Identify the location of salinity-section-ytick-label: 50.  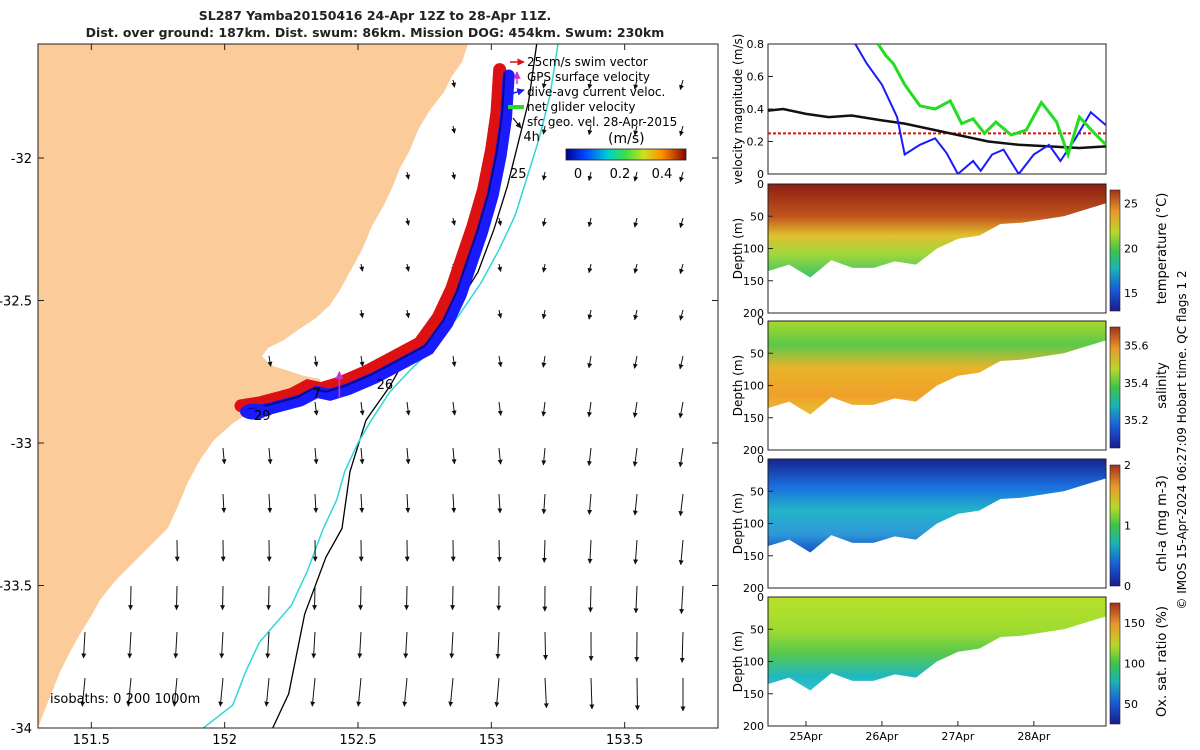
(757, 353).